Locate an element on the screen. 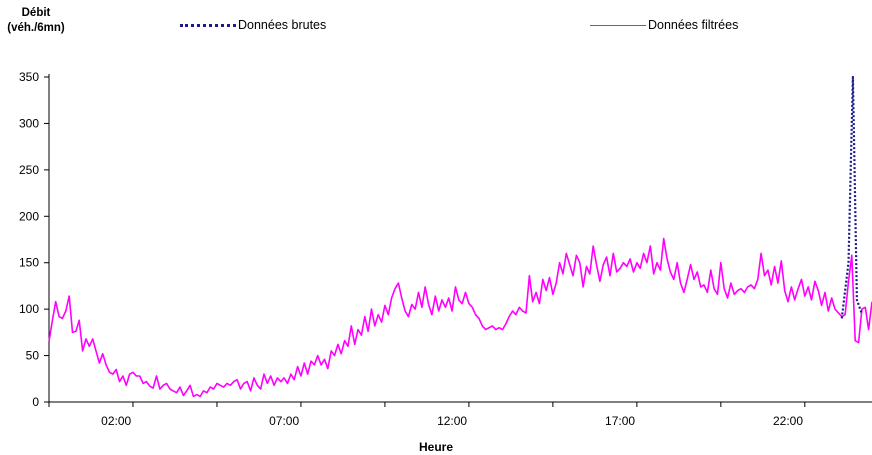  y-axis-label: Débit (véh./6mn) is located at coordinates (36, 21).